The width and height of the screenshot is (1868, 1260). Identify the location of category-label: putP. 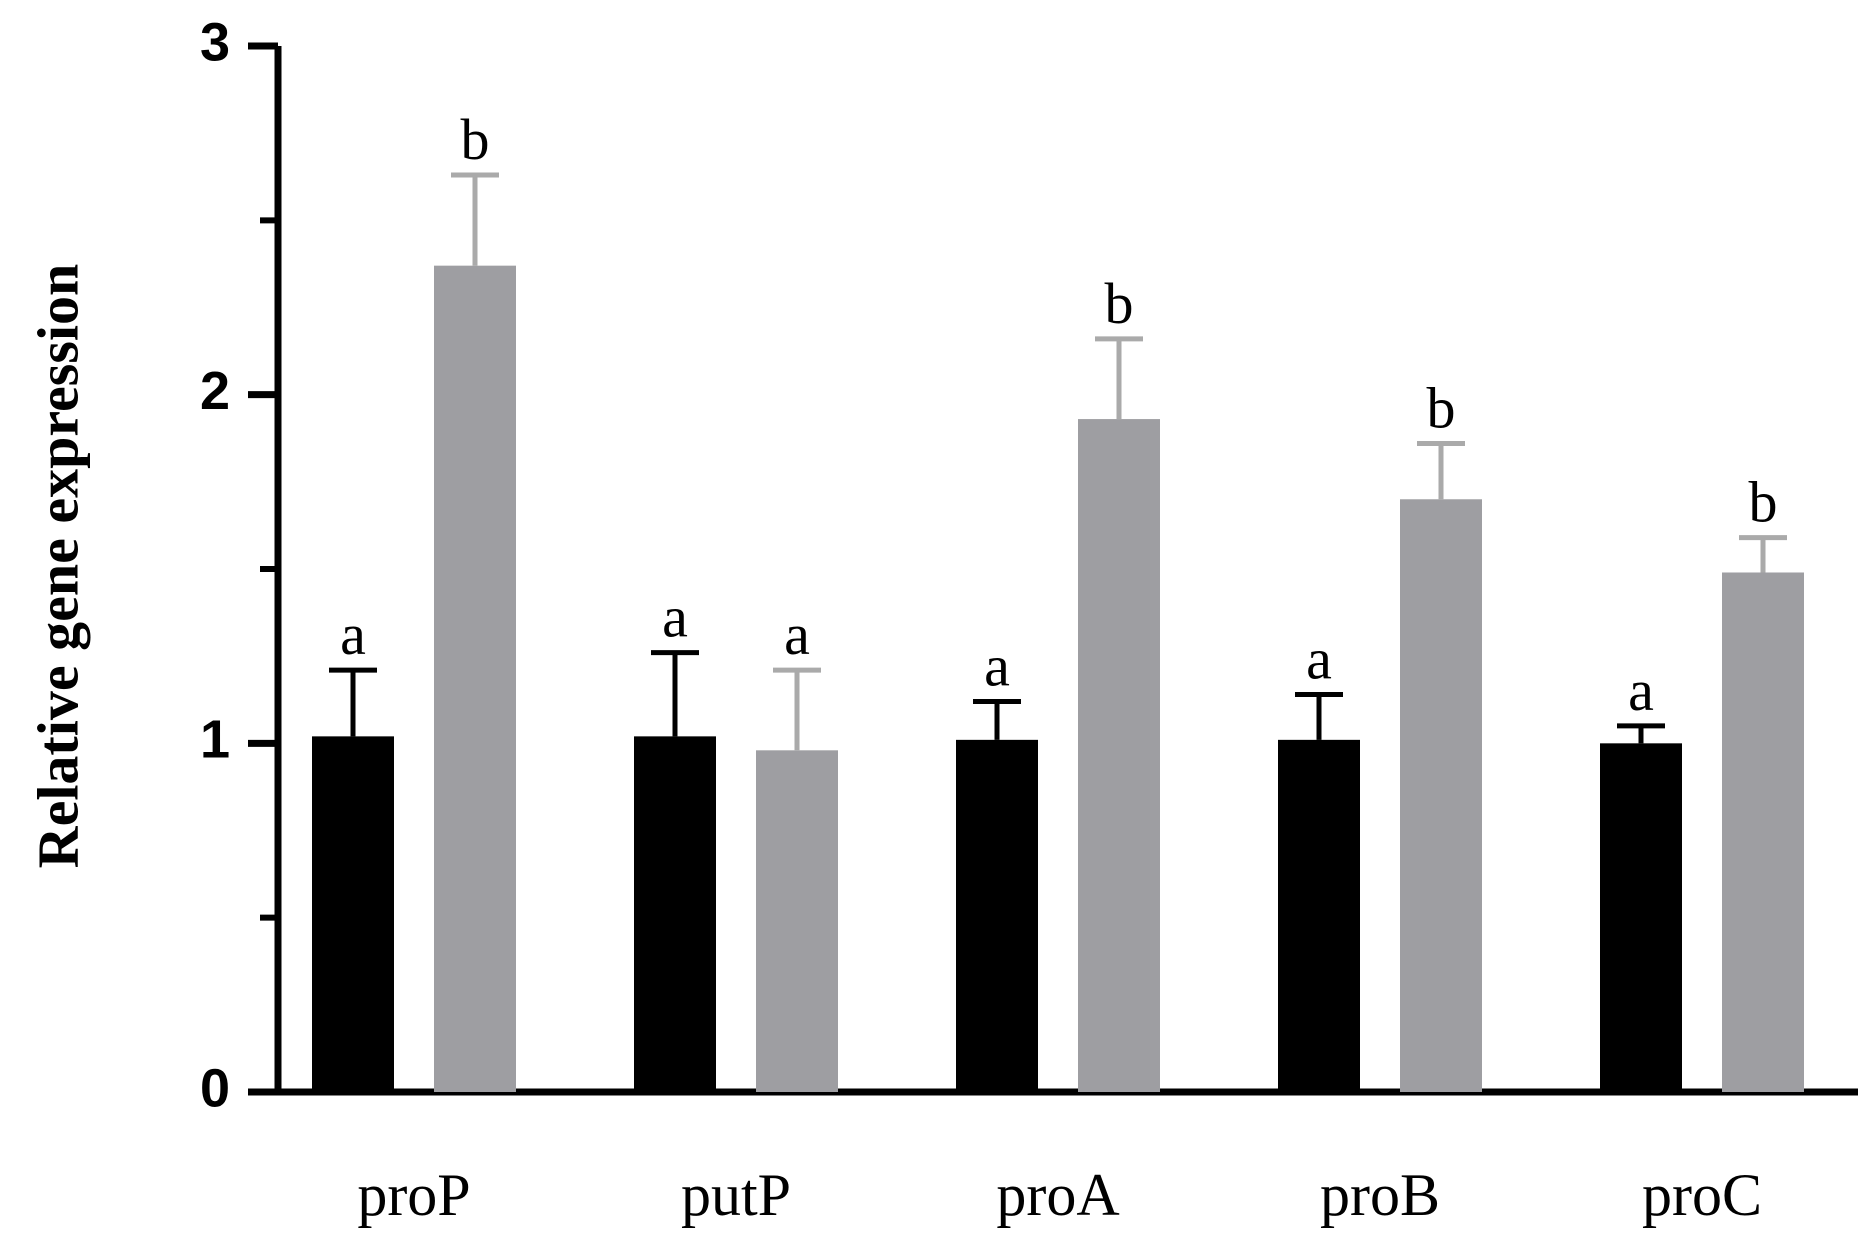
(736, 1195).